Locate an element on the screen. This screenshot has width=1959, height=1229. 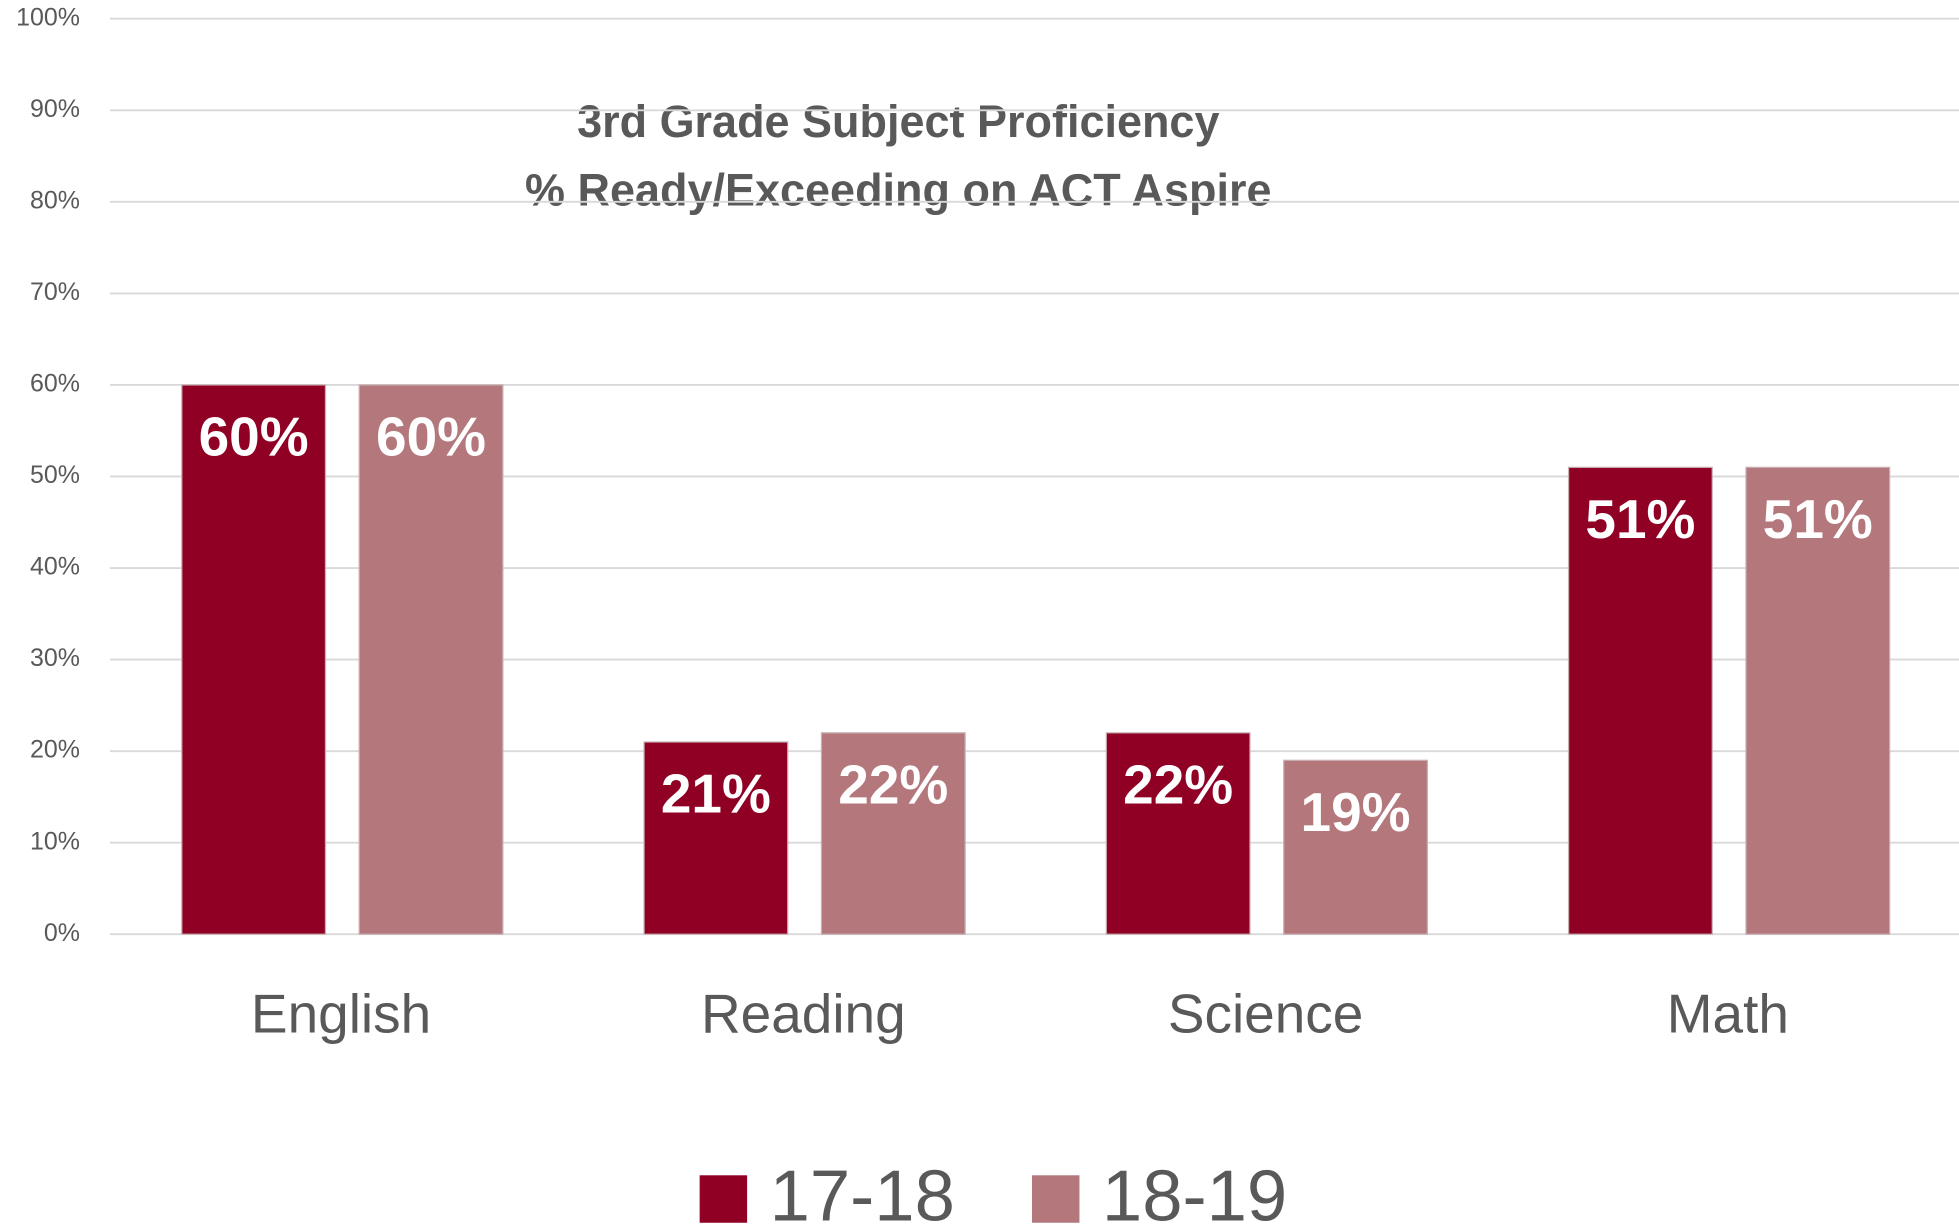
chart-title: 3rd Grade Subject Proficiency is located at coordinates (898, 121).